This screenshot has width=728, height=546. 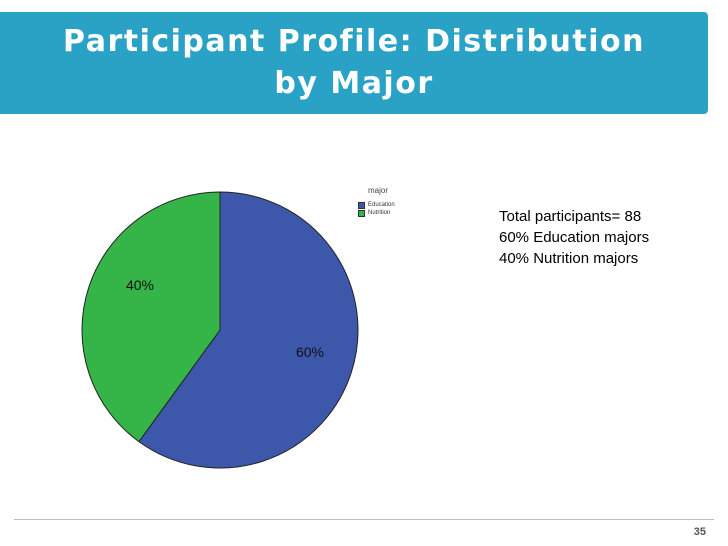 I want to click on pie-slice-nutrition, so click(x=151, y=317).